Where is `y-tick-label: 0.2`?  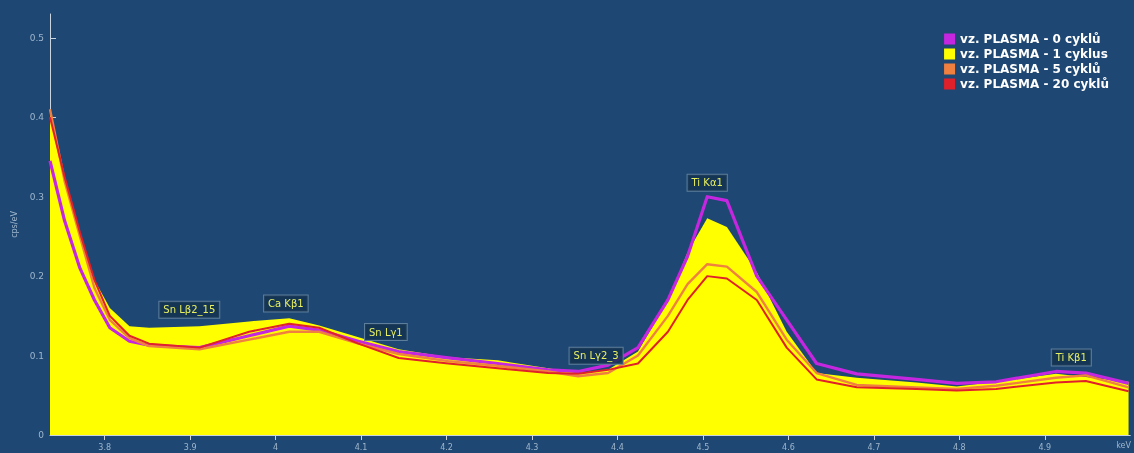 y-tick-label: 0.2 is located at coordinates (36, 276).